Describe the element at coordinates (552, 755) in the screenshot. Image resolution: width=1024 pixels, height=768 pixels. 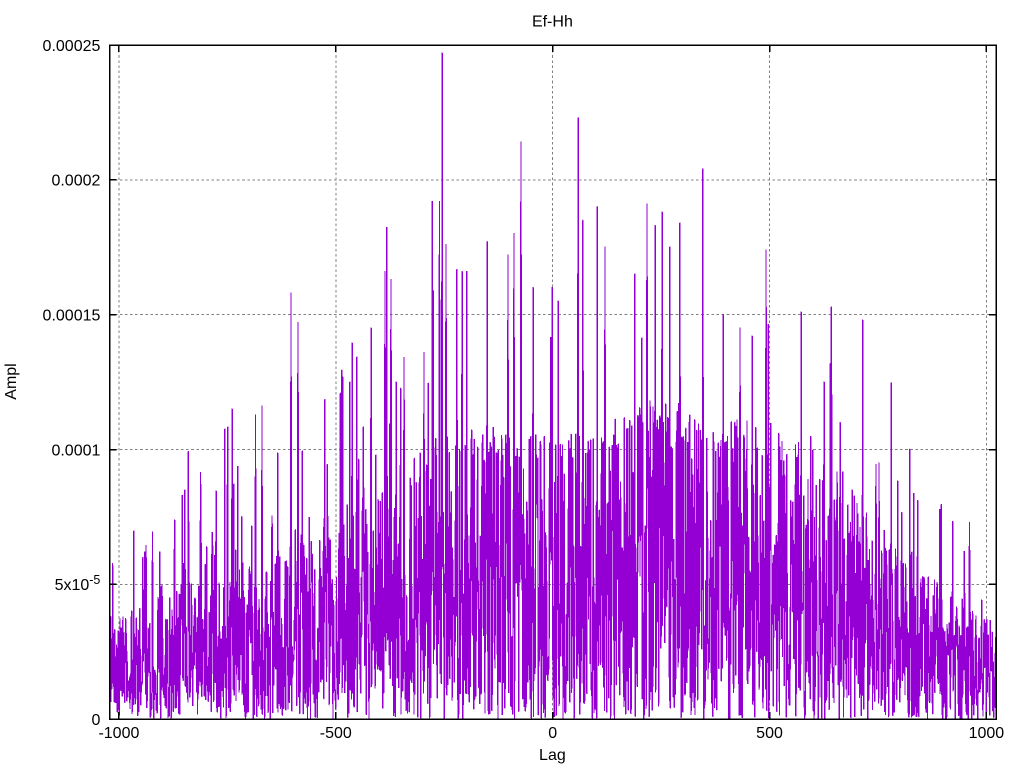
I see `svg-text: Lag` at that location.